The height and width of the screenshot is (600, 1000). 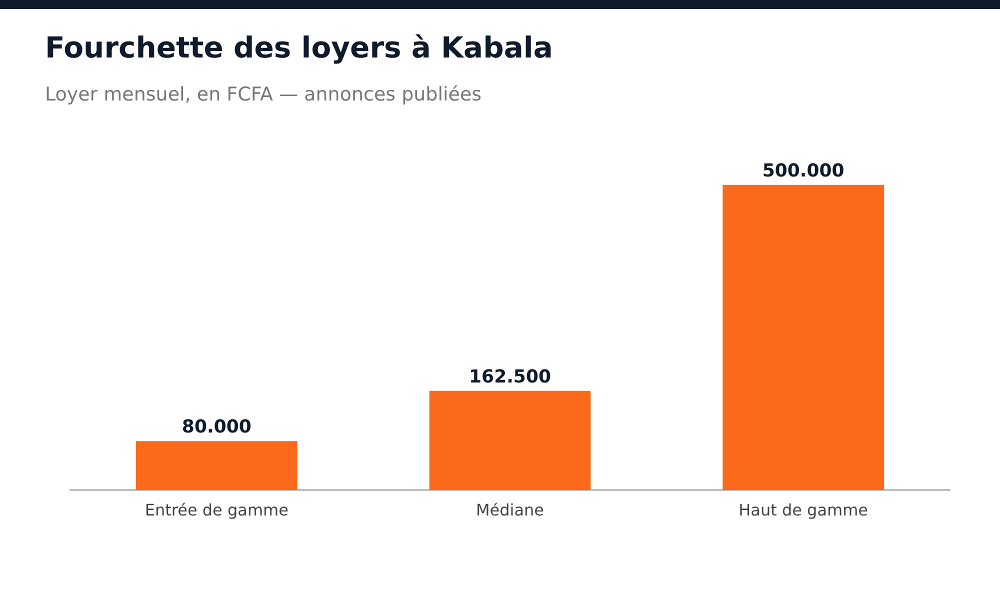 What do you see at coordinates (216, 510) in the screenshot?
I see `x-tick-label: Entrée de gamme` at bounding box center [216, 510].